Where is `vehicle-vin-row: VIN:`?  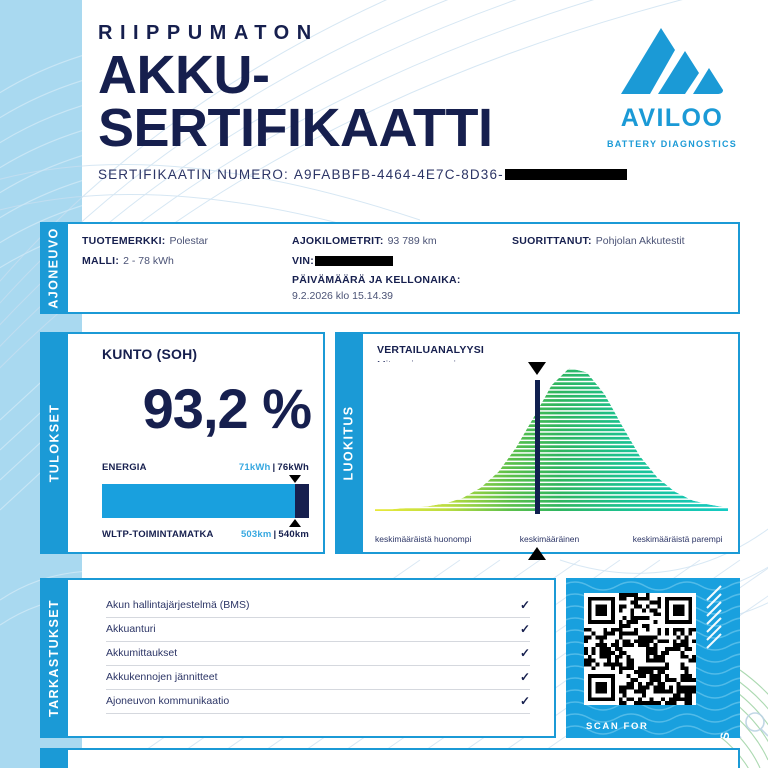
vehicle-vin-row: VIN: is located at coordinates (402, 260).